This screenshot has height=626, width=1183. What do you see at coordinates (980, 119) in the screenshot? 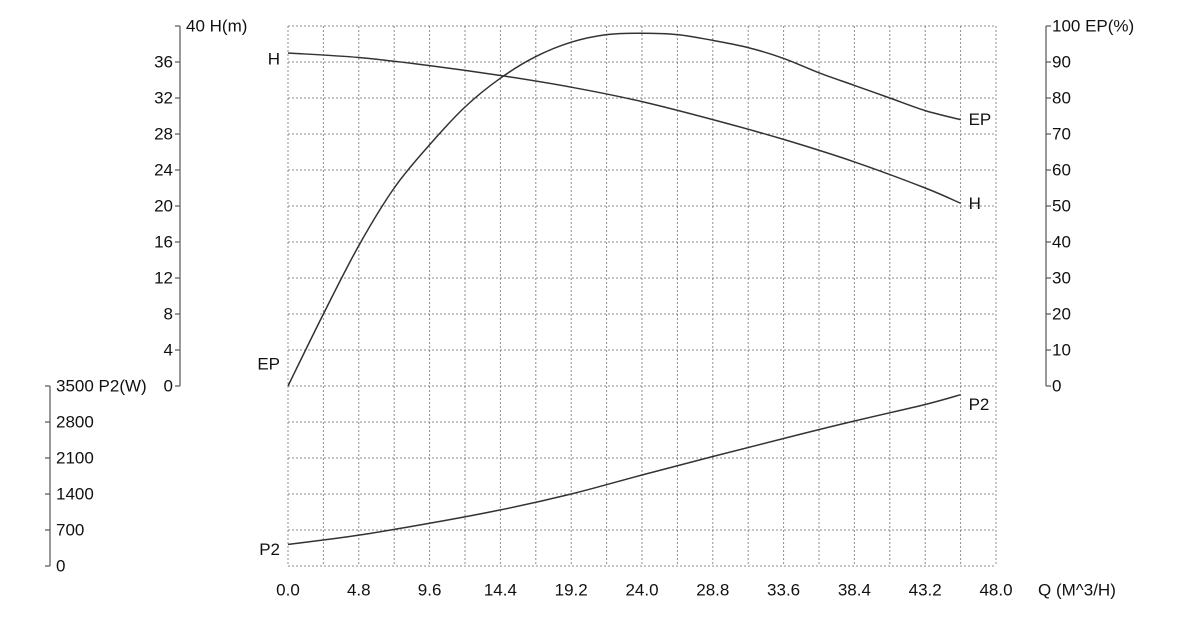
I see `curve-label-end-ep: EP` at bounding box center [980, 119].